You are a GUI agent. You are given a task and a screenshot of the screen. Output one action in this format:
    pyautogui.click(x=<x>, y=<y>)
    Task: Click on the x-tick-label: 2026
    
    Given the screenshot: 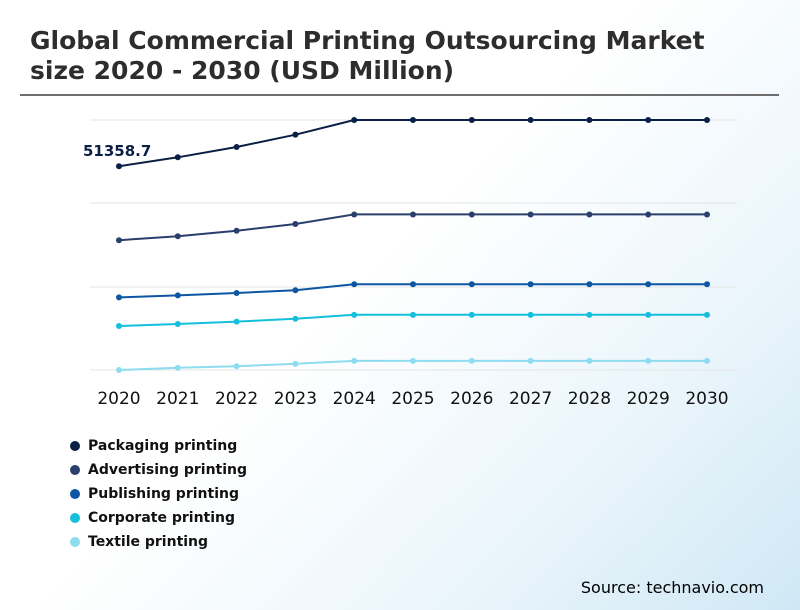 What is the action you would take?
    pyautogui.click(x=471, y=399)
    